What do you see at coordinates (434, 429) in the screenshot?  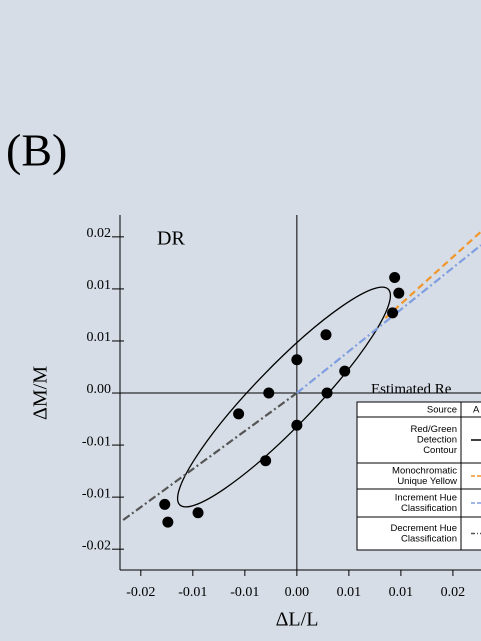 I see `legend-label: Red/Green` at bounding box center [434, 429].